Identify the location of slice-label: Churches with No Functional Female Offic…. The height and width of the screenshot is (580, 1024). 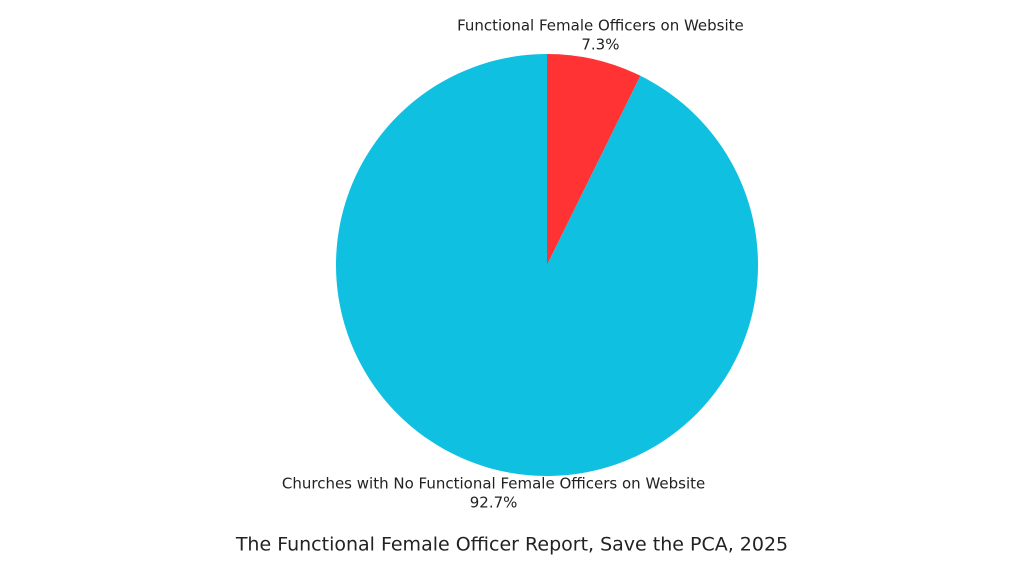
(493, 483).